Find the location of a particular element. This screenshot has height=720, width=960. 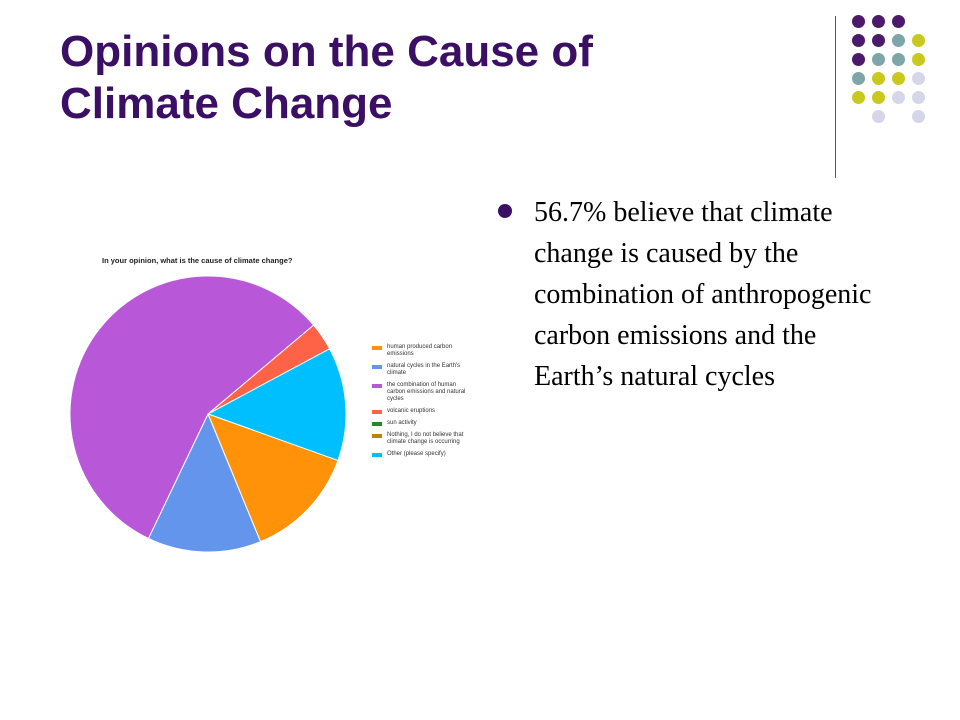

bullet-marker-icon is located at coordinates (505, 211).